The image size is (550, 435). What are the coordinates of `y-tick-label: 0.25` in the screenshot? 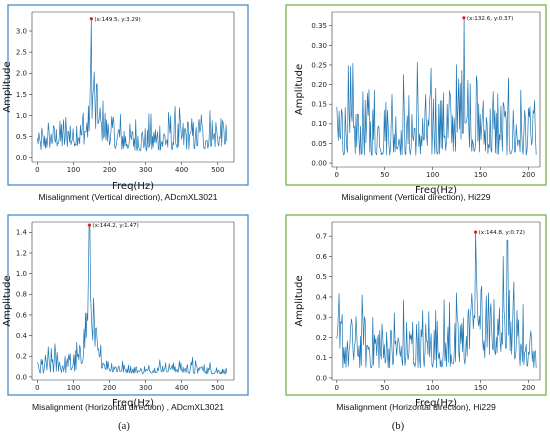 It's located at (319, 65).